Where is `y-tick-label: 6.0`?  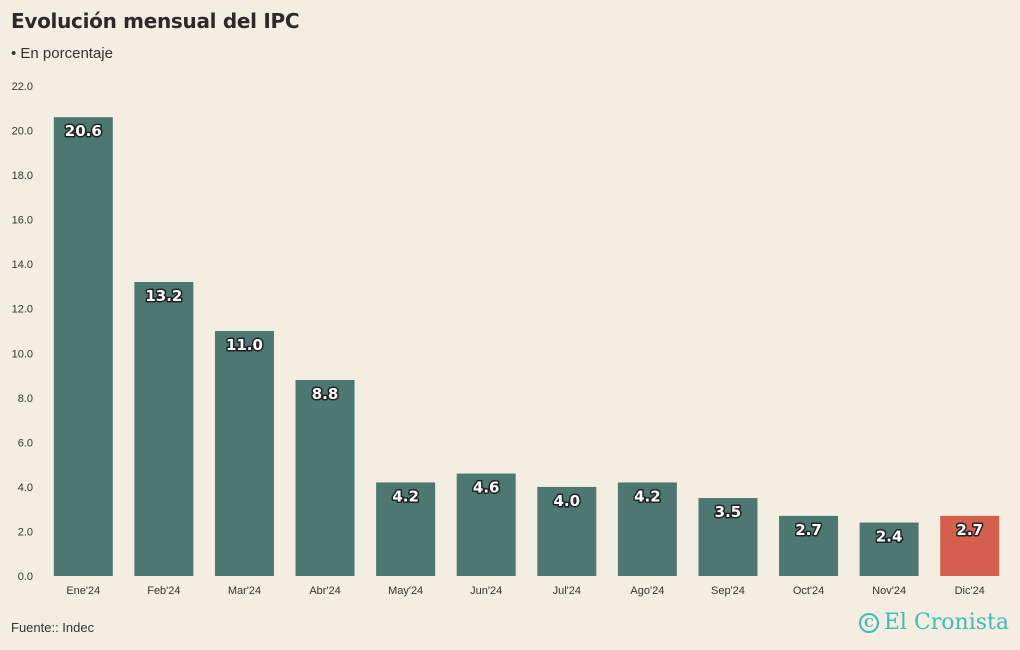
y-tick-label: 6.0 is located at coordinates (25, 443).